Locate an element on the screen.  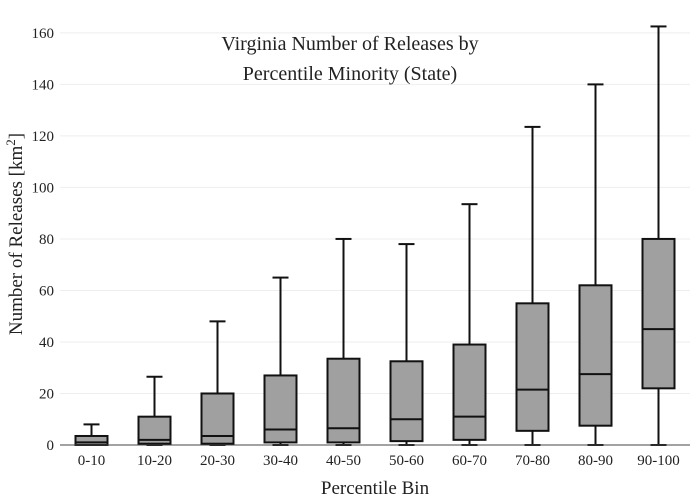
y-tick-label: 0 is located at coordinates (51, 446).